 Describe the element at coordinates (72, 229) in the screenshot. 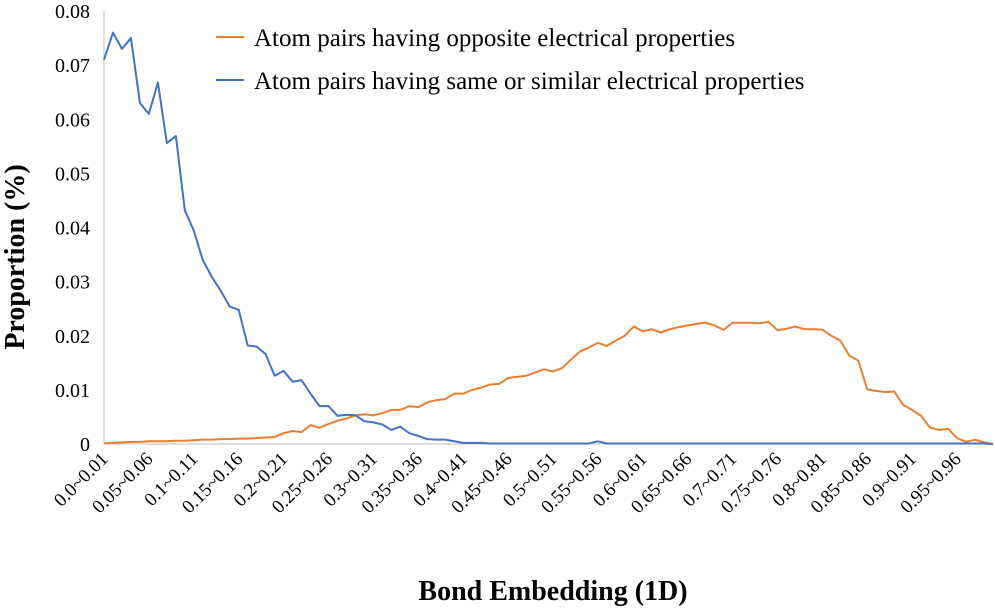

I see `y-tick-label: 0.04` at that location.